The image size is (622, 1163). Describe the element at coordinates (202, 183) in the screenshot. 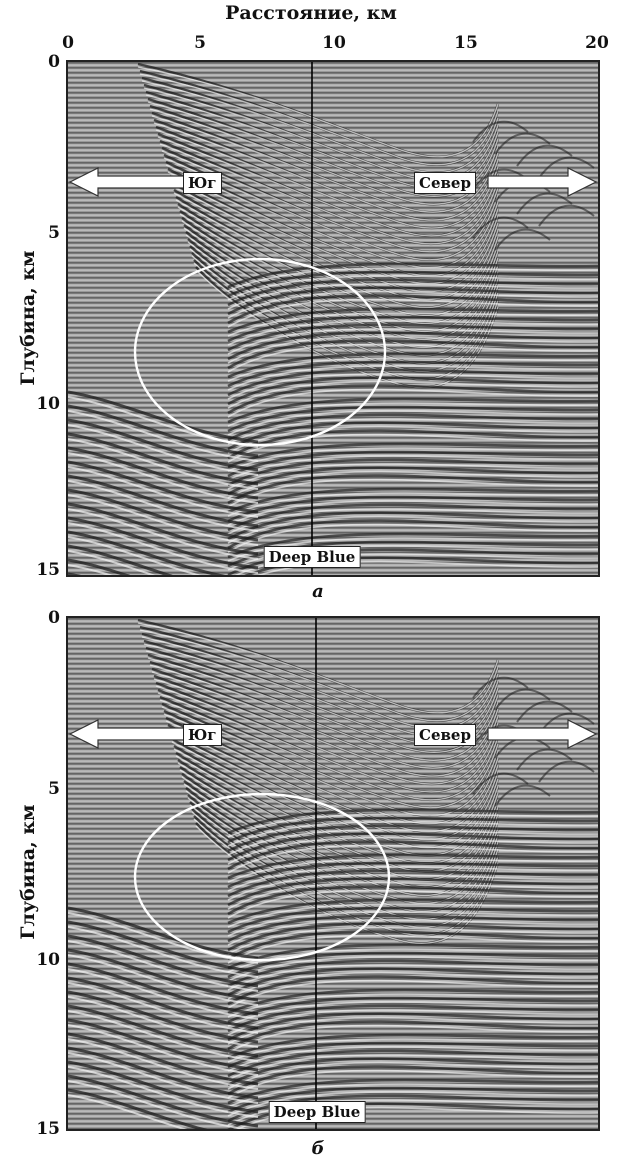

I see `south-label-a: Юг` at that location.